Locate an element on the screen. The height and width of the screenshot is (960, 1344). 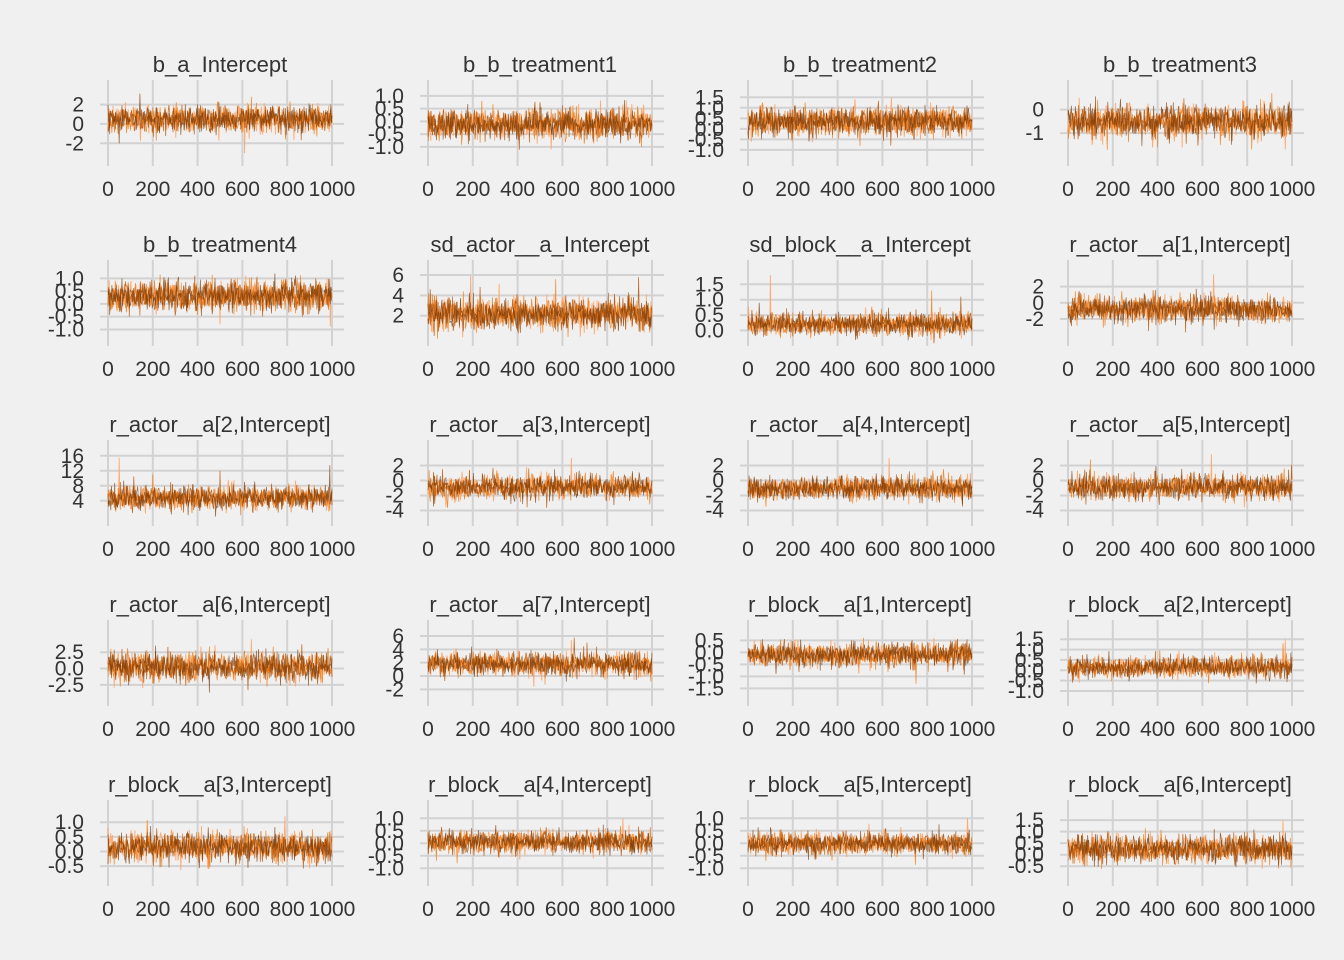
panel-title: r_block__a[6,Intercept] is located at coordinates (1180, 784).